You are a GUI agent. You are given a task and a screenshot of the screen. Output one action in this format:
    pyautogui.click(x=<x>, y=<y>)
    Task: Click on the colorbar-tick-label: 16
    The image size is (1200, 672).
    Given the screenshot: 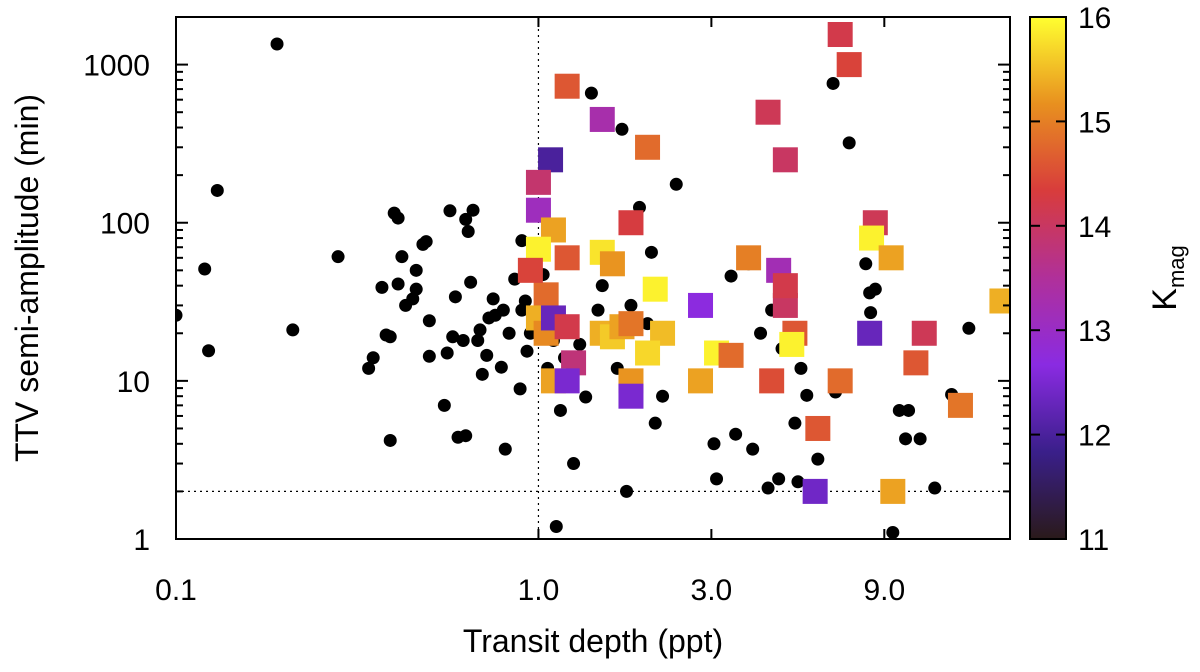 What is the action you would take?
    pyautogui.click(x=1094, y=18)
    